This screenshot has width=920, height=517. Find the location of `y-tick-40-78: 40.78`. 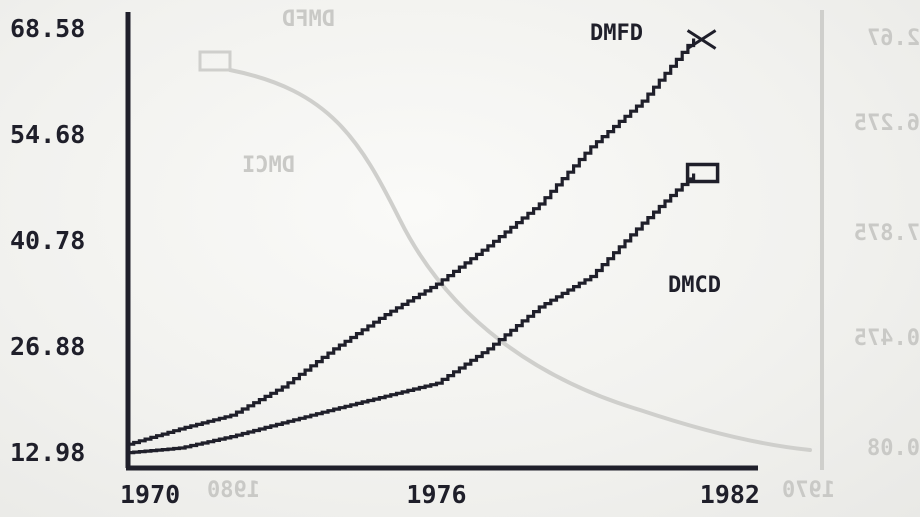

y-tick-40-78: 40.78 is located at coordinates (47, 240).